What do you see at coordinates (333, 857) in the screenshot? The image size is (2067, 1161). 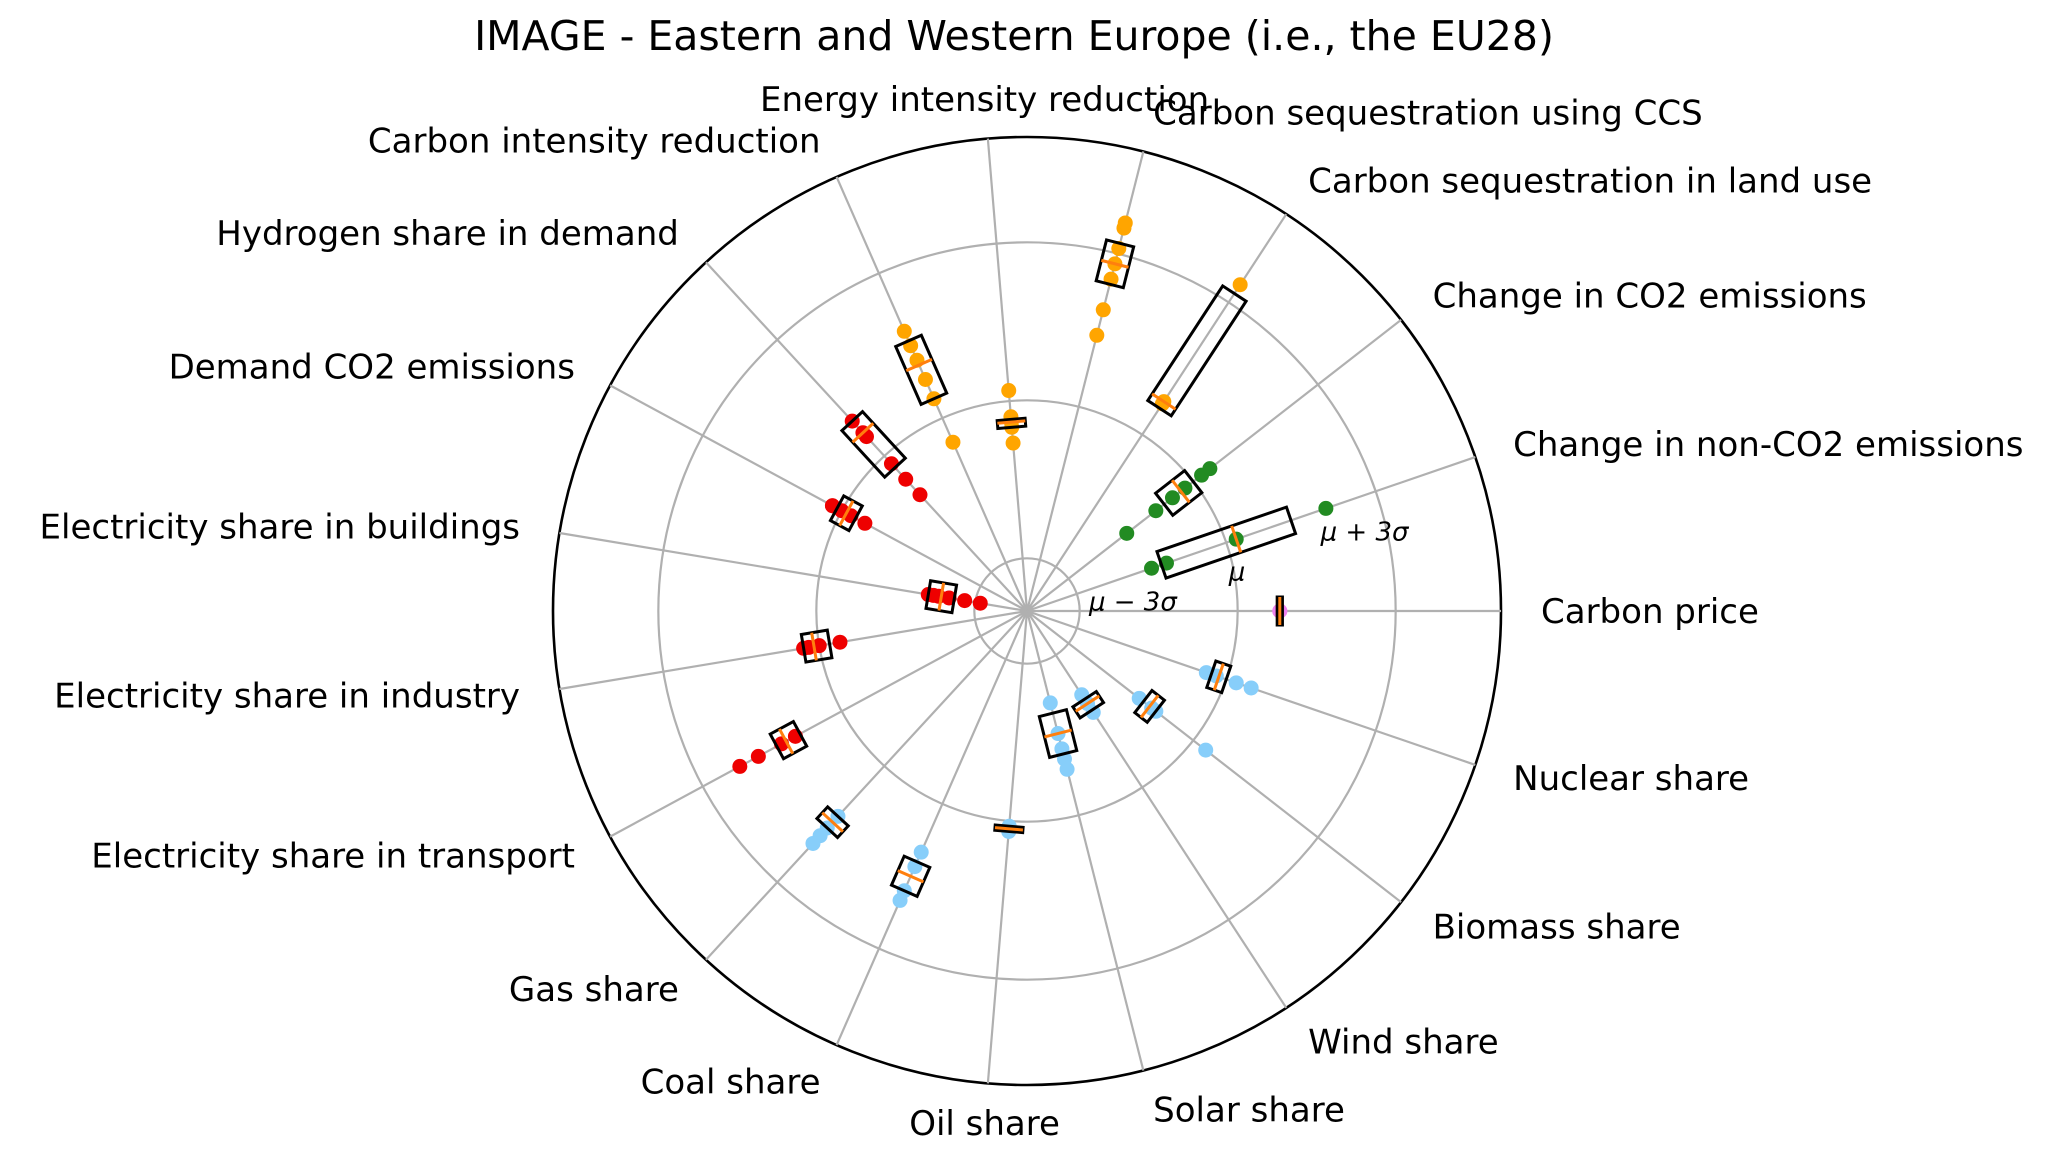 I see `category-label: Electricity share in transport` at bounding box center [333, 857].